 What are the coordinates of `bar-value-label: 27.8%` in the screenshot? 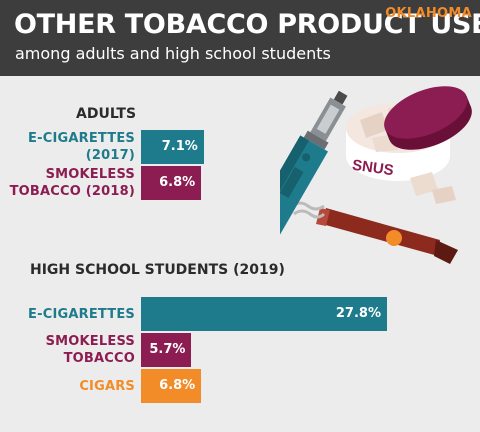 It's located at (358, 313).